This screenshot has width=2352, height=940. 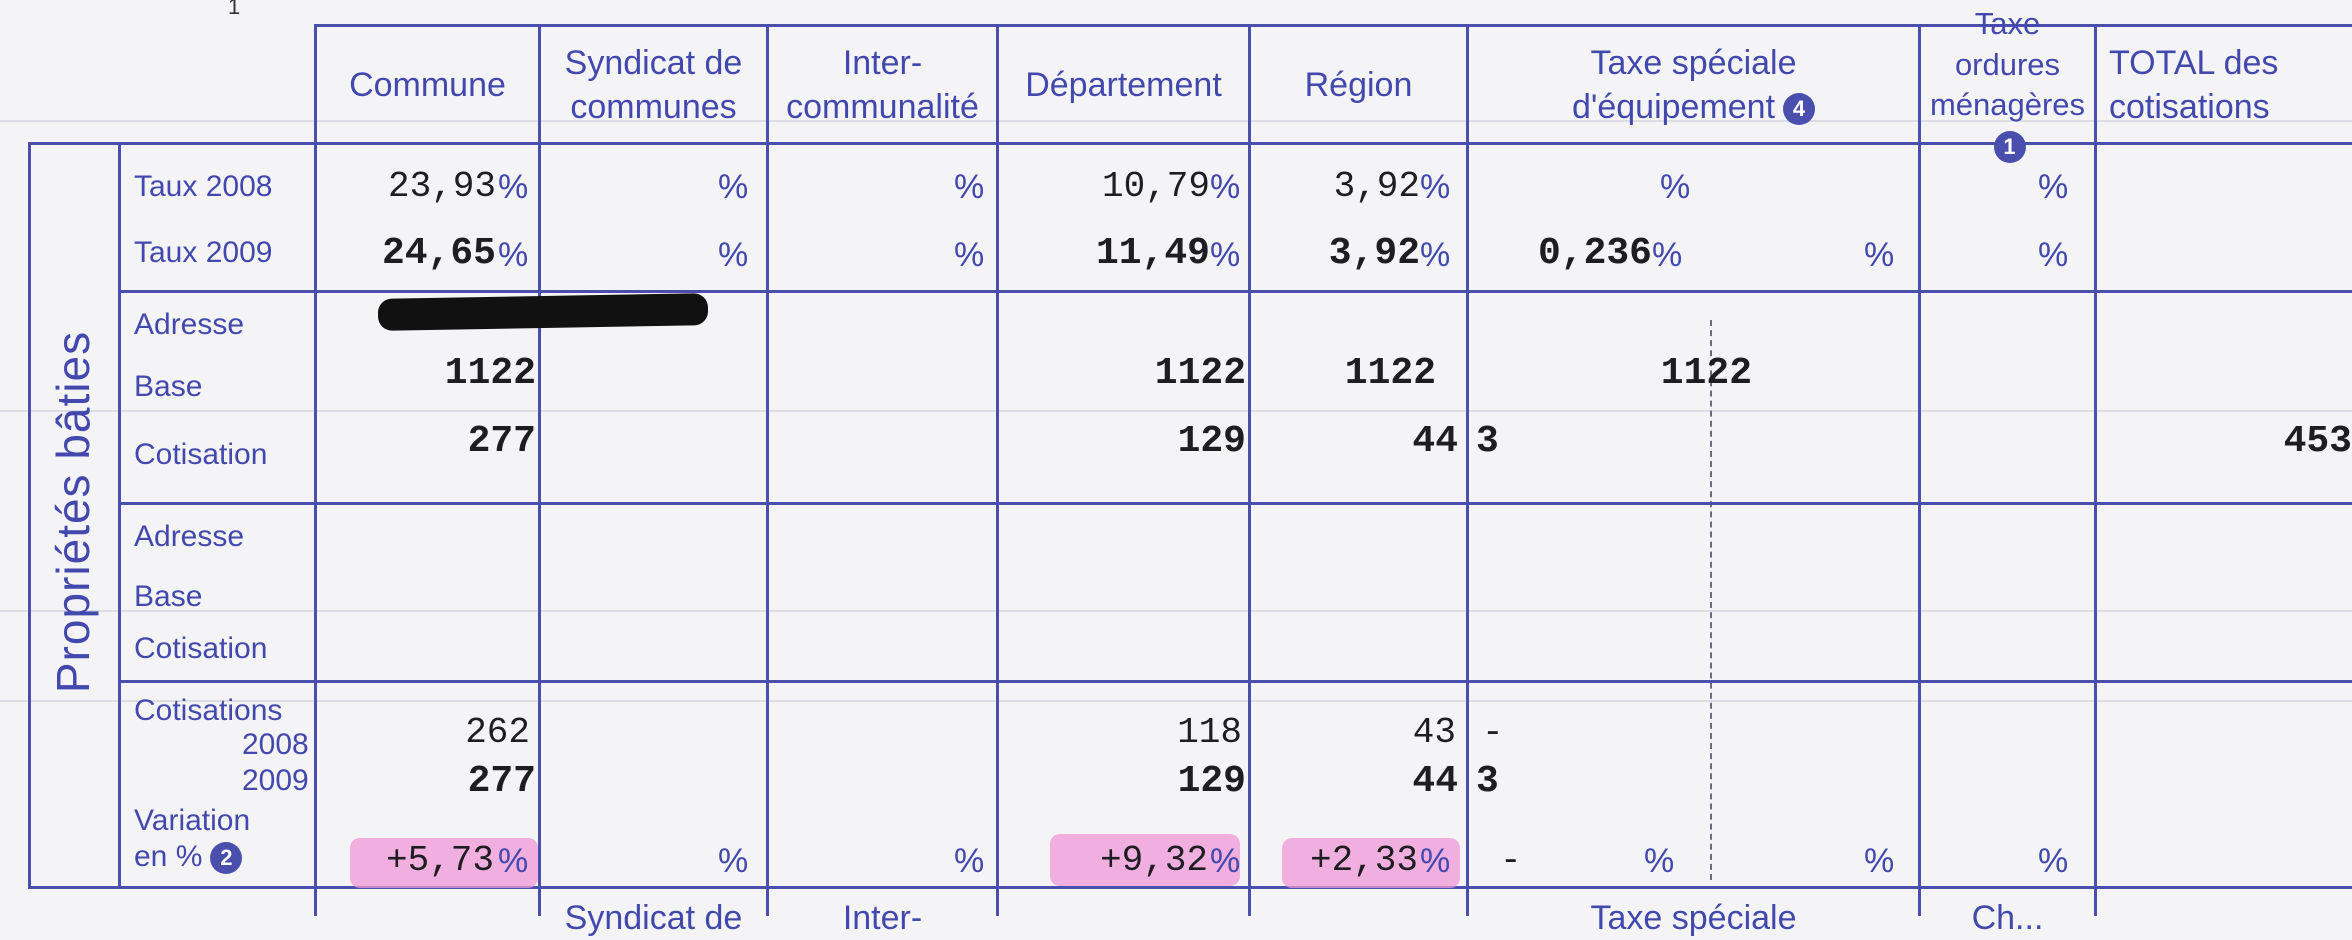 What do you see at coordinates (208, 710) in the screenshot?
I see `row-label-cotisations: Cotisations` at bounding box center [208, 710].